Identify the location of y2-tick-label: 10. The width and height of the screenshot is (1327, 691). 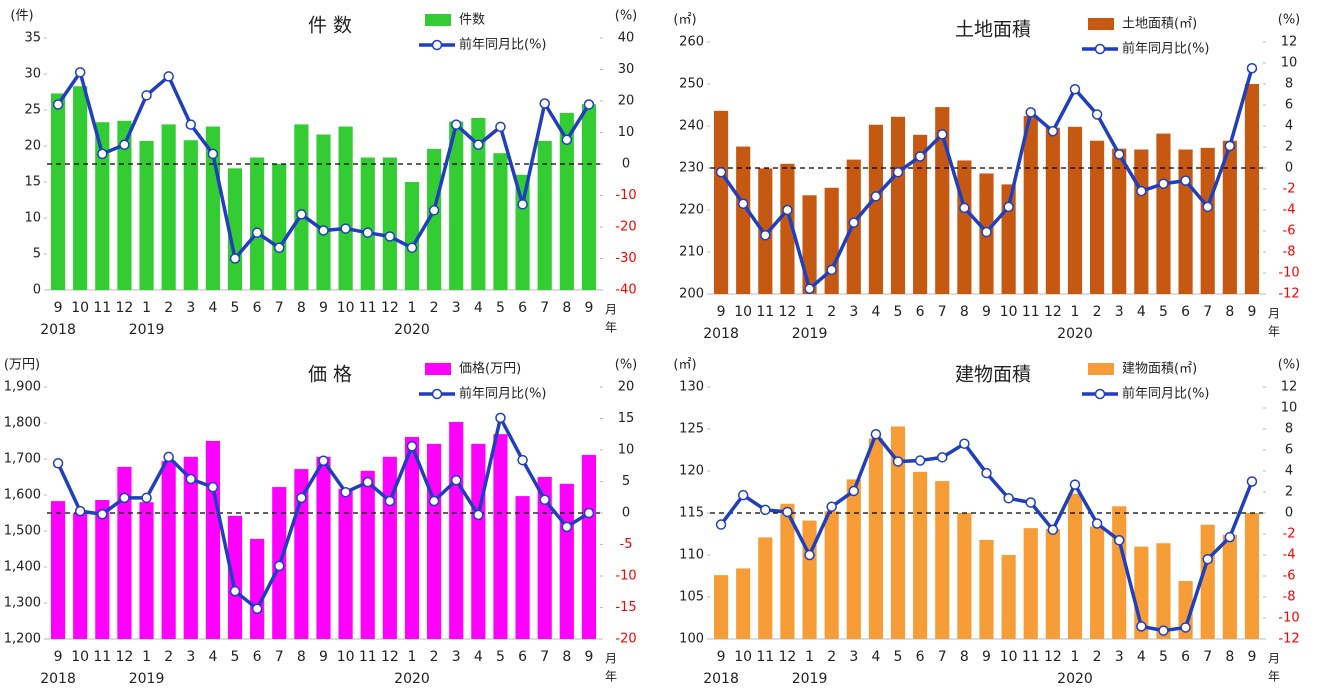
(626, 132).